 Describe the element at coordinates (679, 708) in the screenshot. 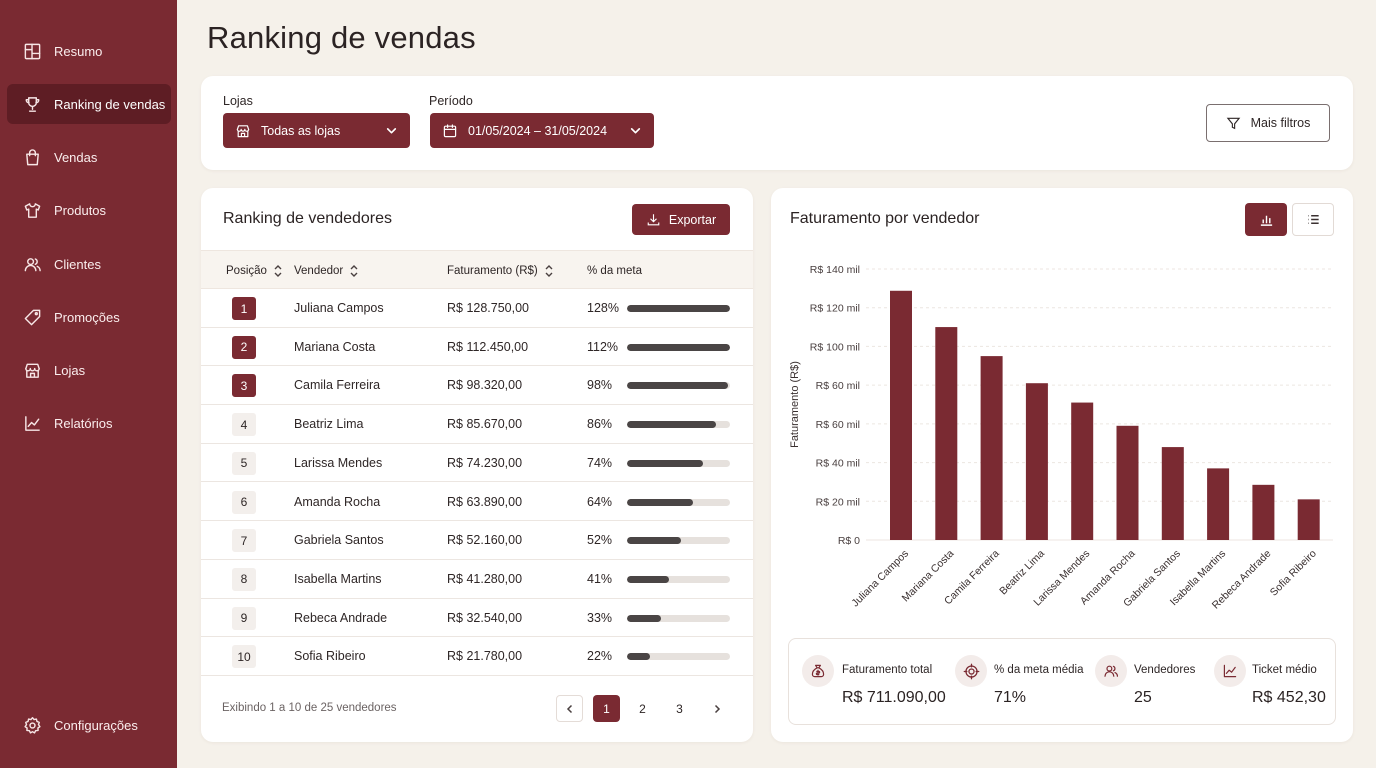

I see `page-3-button: 3` at that location.